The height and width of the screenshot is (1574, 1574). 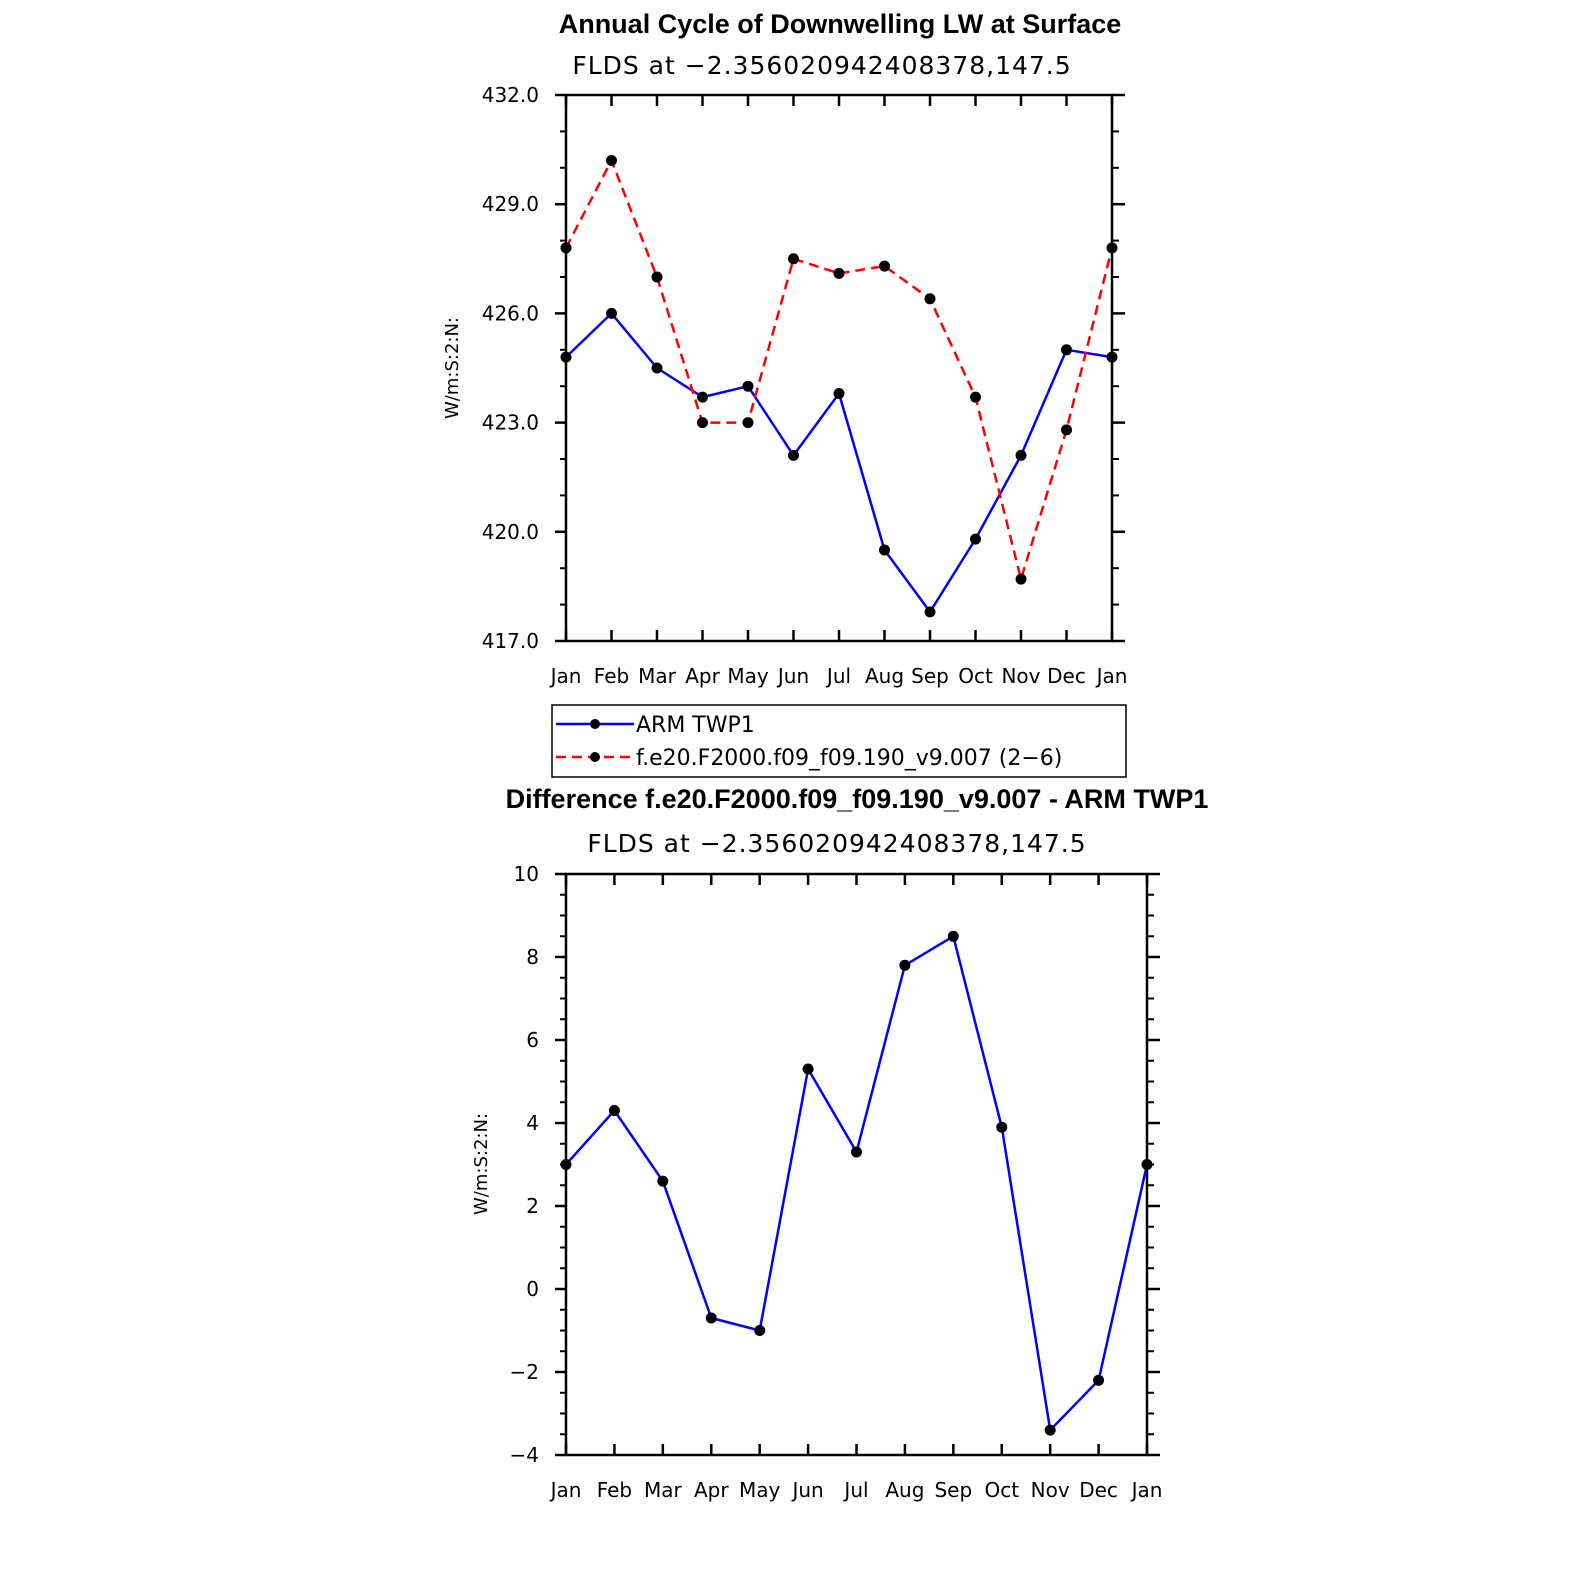 What do you see at coordinates (510, 423) in the screenshot?
I see `y-tick-label: 423.0` at bounding box center [510, 423].